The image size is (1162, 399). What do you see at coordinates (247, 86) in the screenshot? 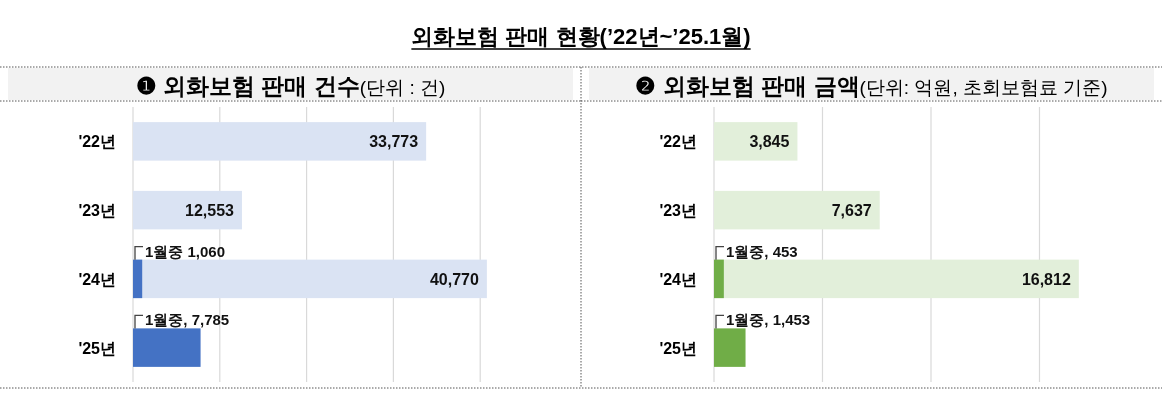
I see `chart-title: ❶ 외화보험 판매 건수` at bounding box center [247, 86].